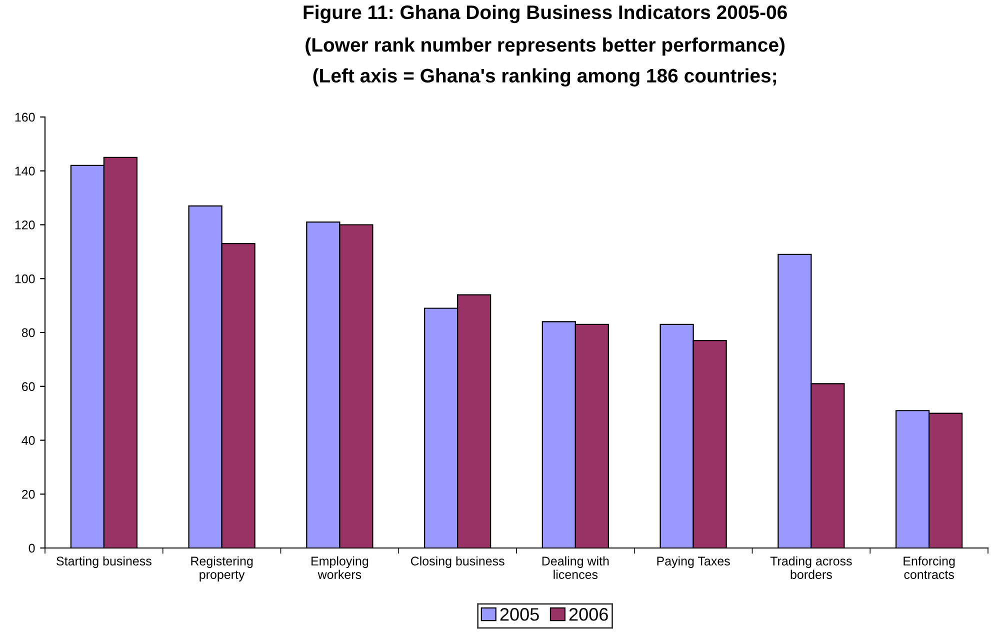 This screenshot has height=637, width=991. Describe the element at coordinates (28, 333) in the screenshot. I see `y-tick-label: 80` at that location.